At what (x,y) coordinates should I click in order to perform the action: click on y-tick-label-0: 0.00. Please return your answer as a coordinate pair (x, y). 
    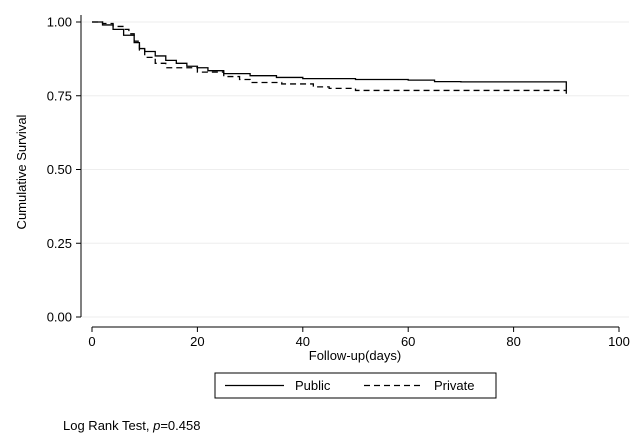
    Looking at the image, I should click on (59, 317).